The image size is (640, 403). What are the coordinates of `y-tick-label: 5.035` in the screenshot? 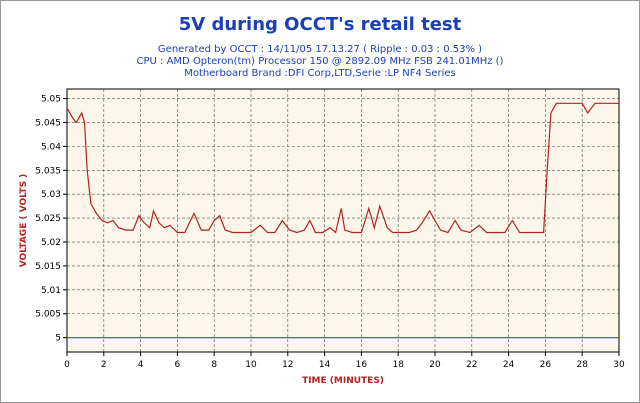 It's located at (48, 171).